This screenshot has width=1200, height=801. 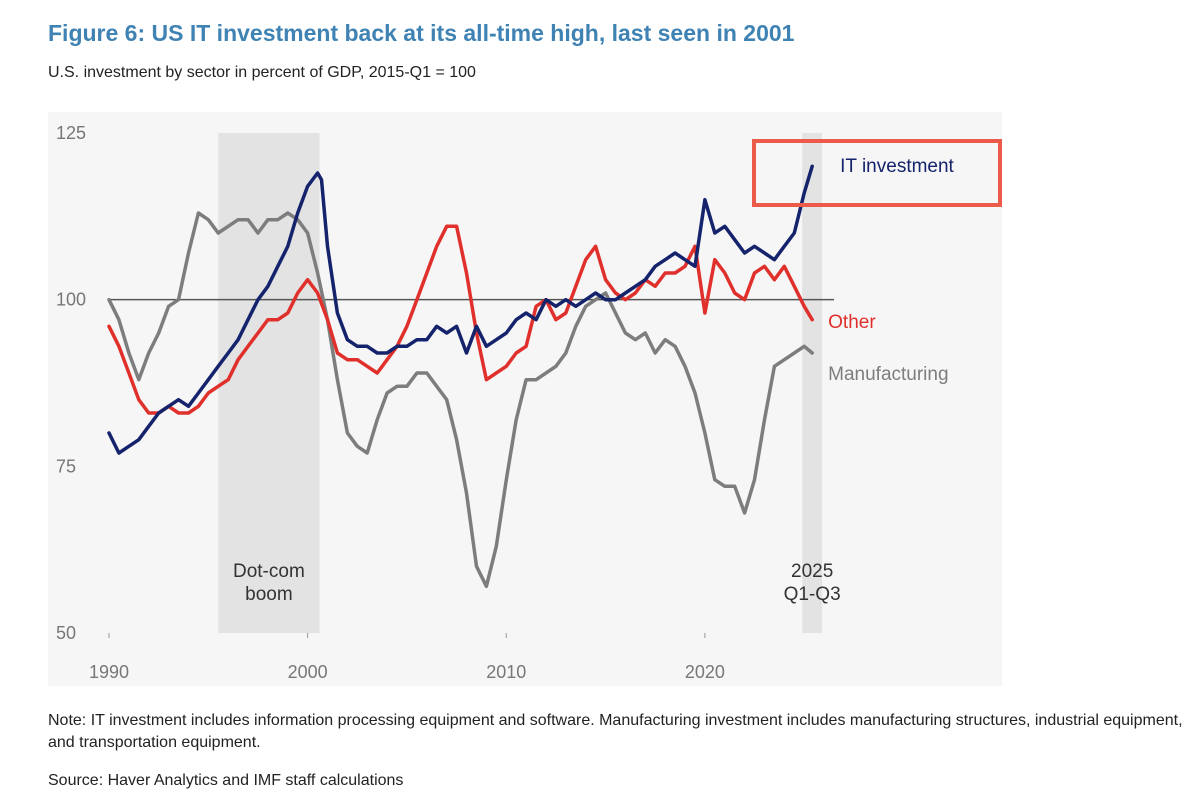 What do you see at coordinates (71, 133) in the screenshot?
I see `y-tick-label-125: 125` at bounding box center [71, 133].